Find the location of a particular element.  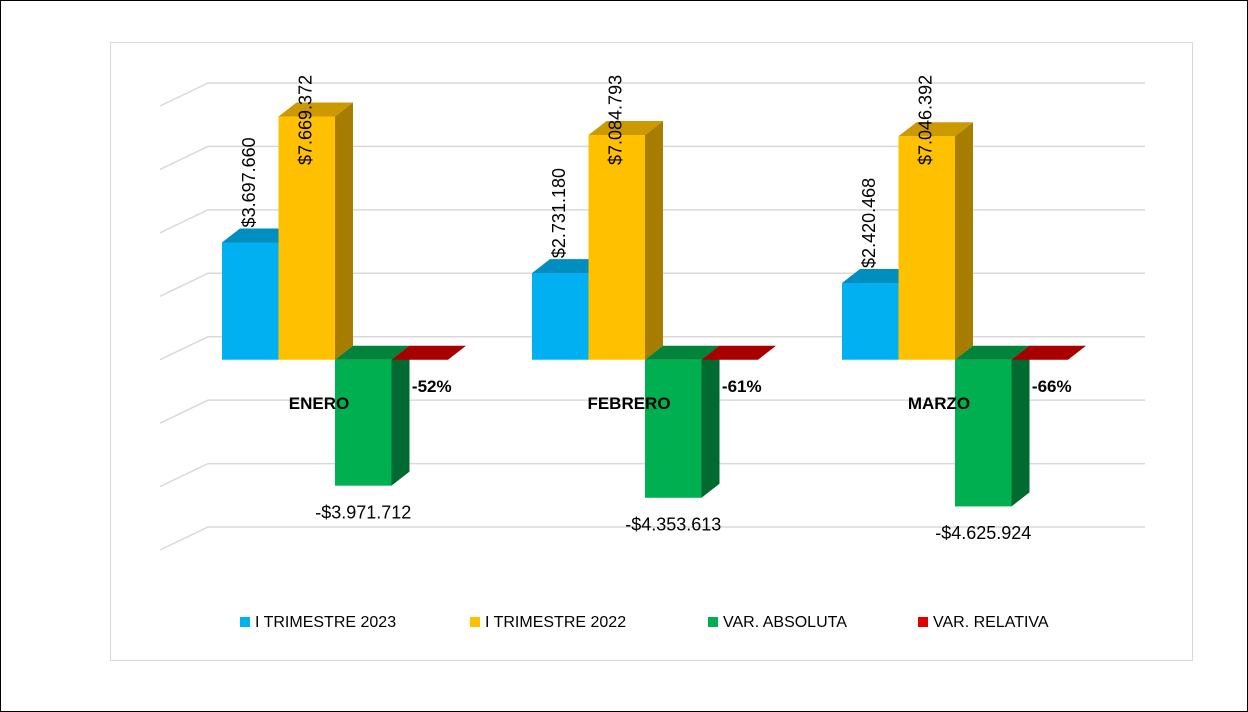

legend-label: I TRIMESTRE 2023 is located at coordinates (325, 622).